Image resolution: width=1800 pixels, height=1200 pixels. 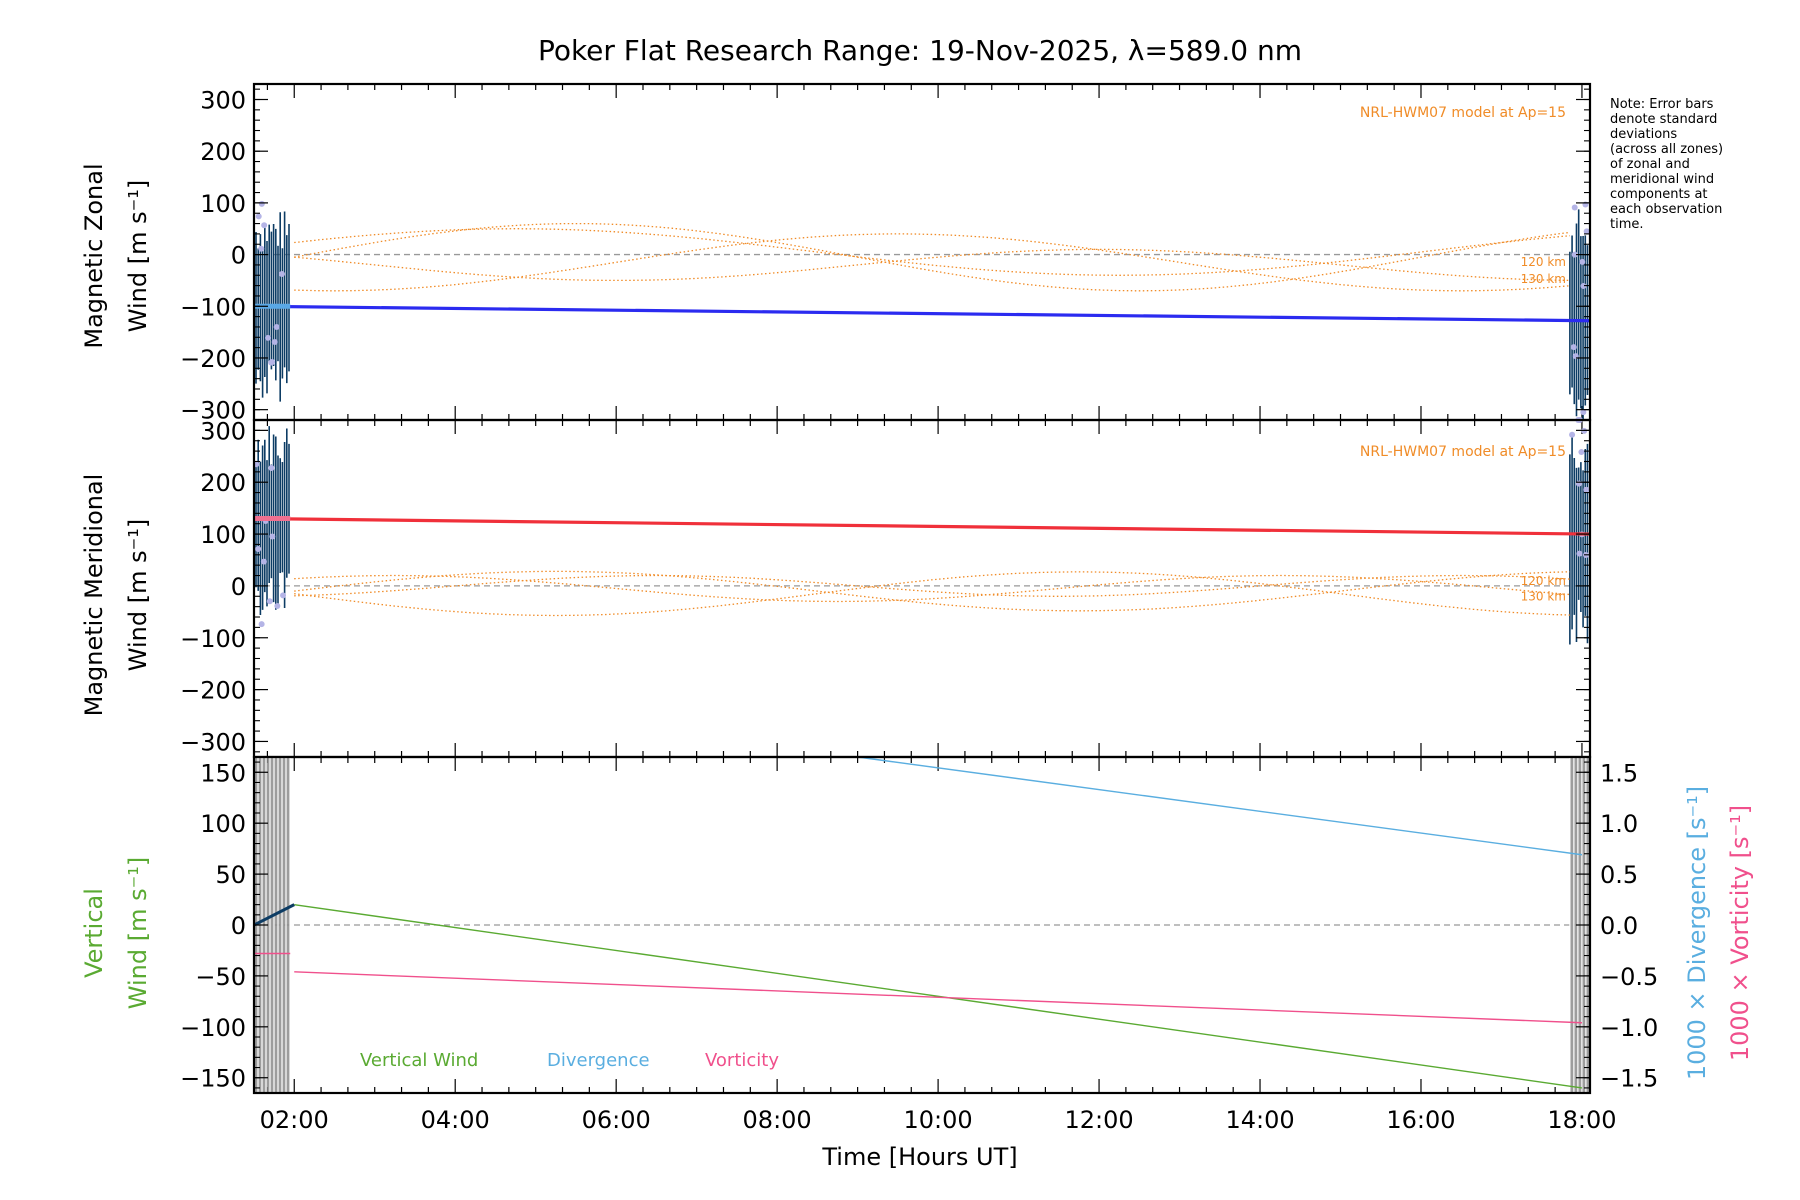 I want to click on right-y-tick-label-7: −1.5, so click(x=1629, y=1079).